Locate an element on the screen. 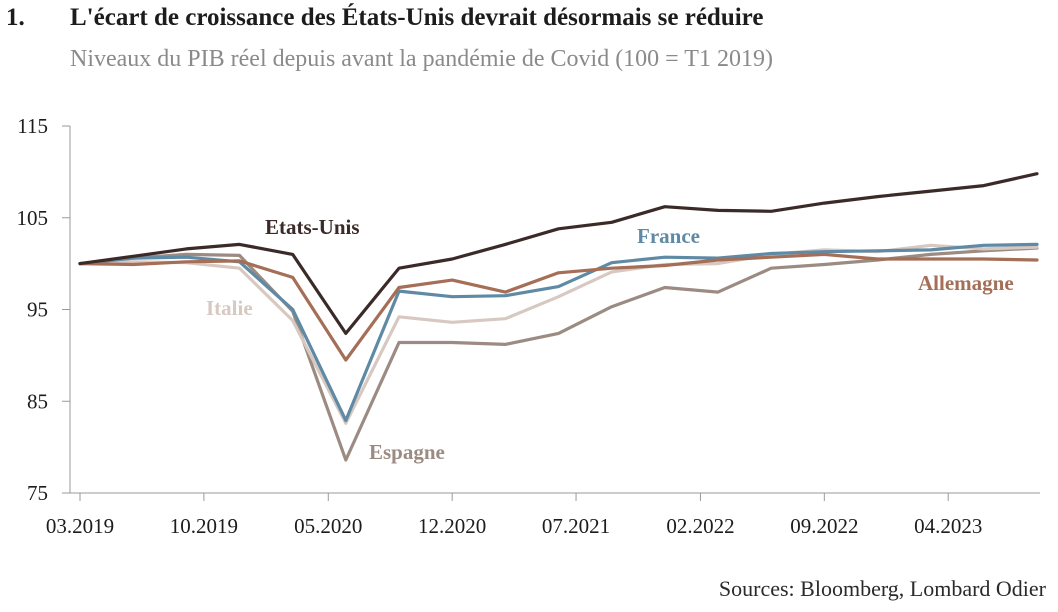 This screenshot has height=612, width=1058. source-note: Sources: Bloomberg, Lombard Odier is located at coordinates (882, 588).